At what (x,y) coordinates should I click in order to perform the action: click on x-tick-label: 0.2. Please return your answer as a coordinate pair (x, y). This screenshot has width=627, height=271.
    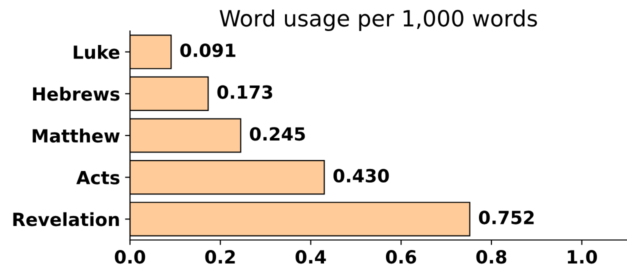
    Looking at the image, I should click on (220, 257).